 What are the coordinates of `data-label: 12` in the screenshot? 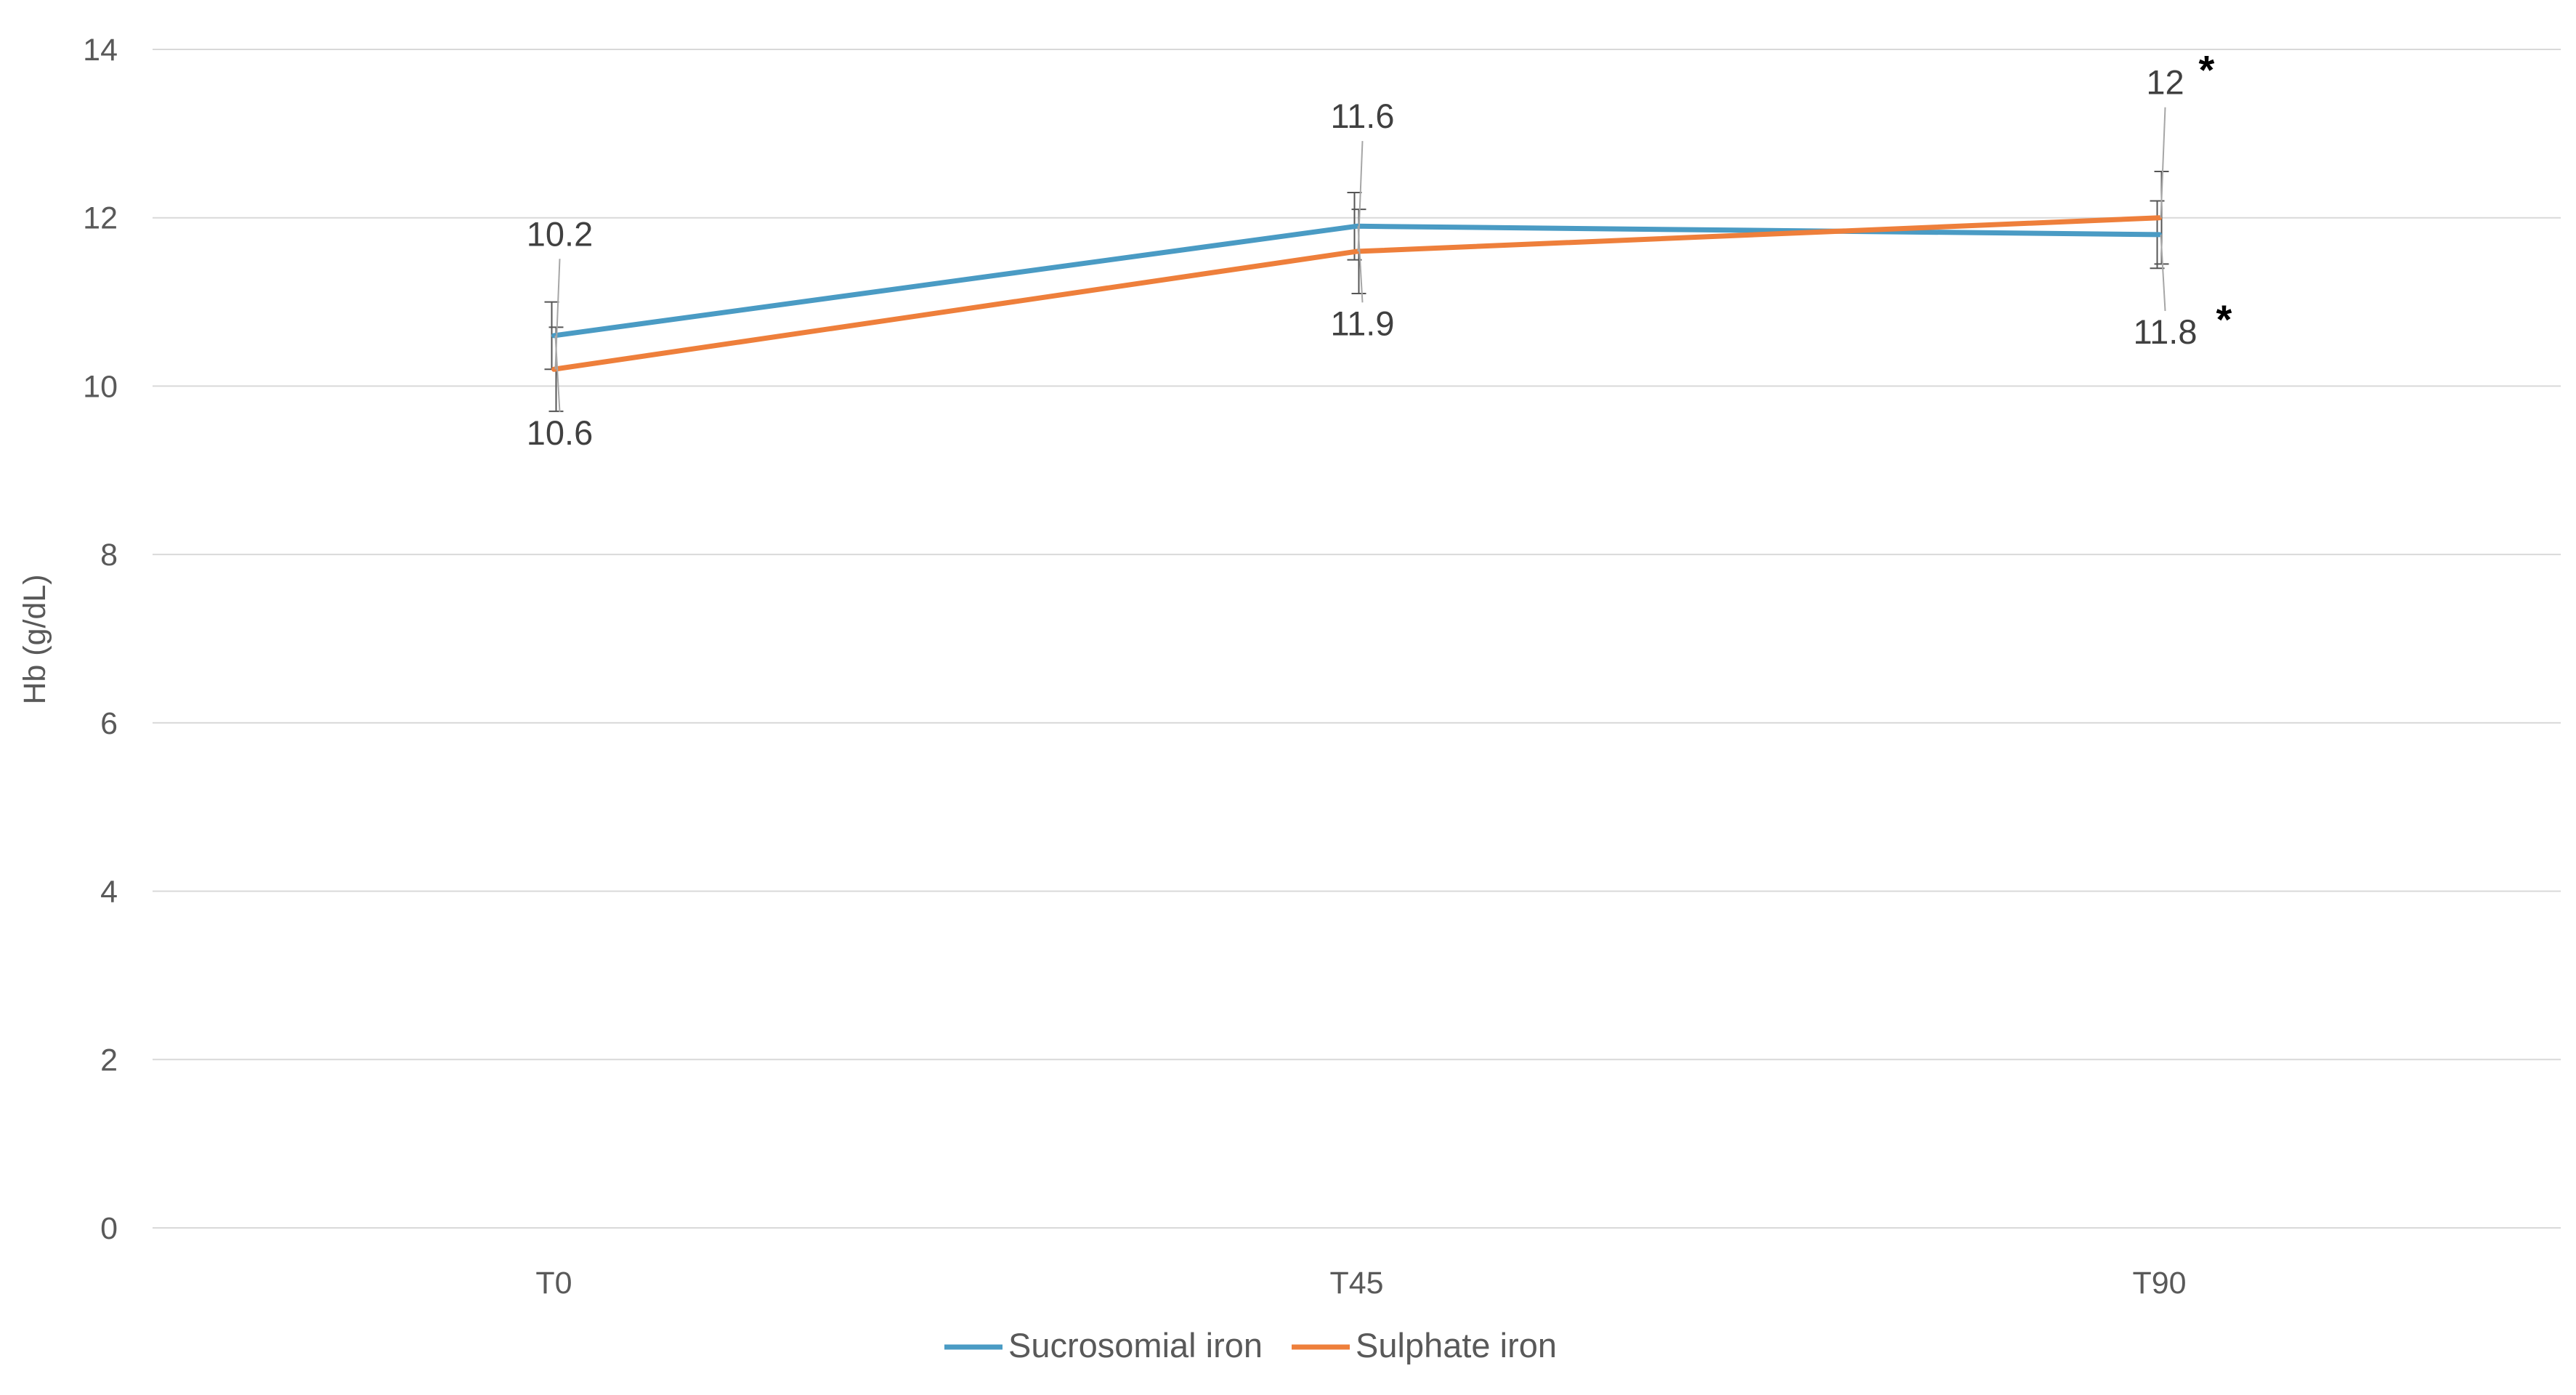 It's located at (2165, 83).